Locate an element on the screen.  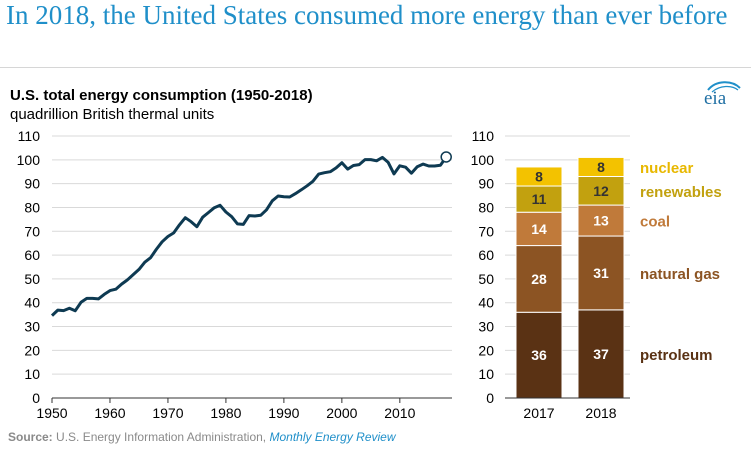
bar-segment-natural-gas-2017 is located at coordinates (539, 279).